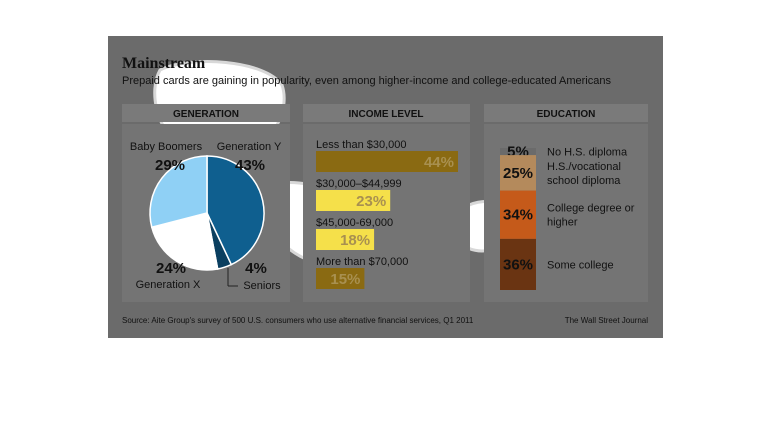  What do you see at coordinates (591, 216) in the screenshot?
I see `education-category-label: College degree or higher` at bounding box center [591, 216].